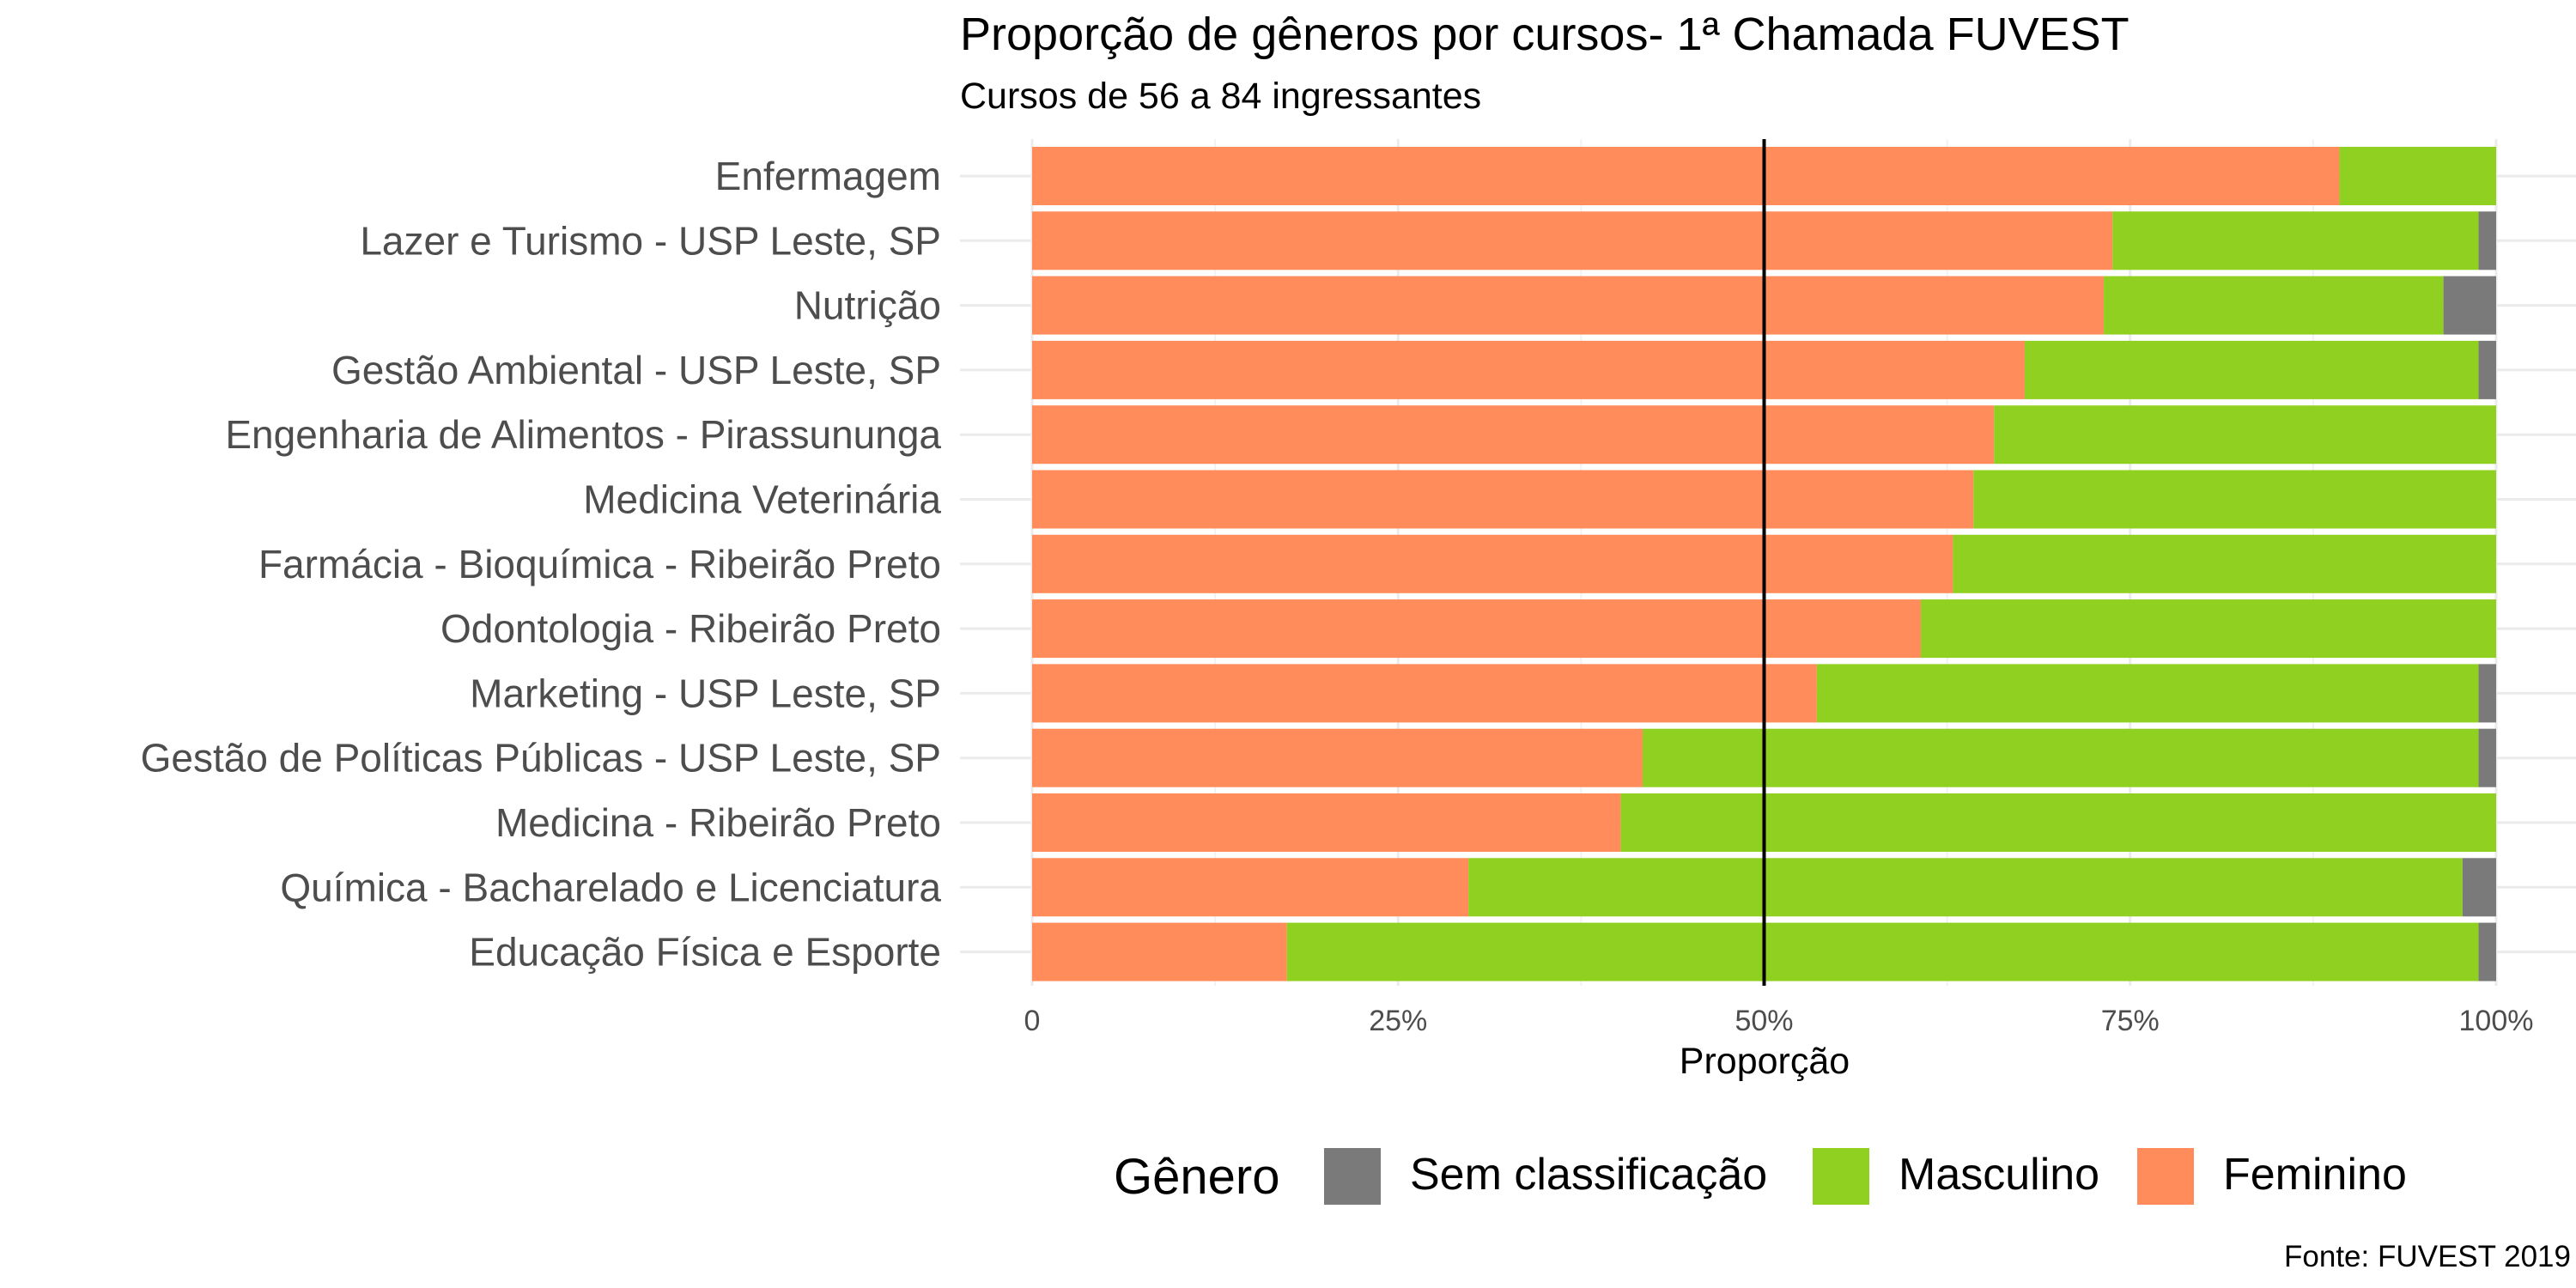  Describe the element at coordinates (1513, 435) in the screenshot. I see `bar-feminino-engenharia-de-alimentos-pirassununga` at that location.